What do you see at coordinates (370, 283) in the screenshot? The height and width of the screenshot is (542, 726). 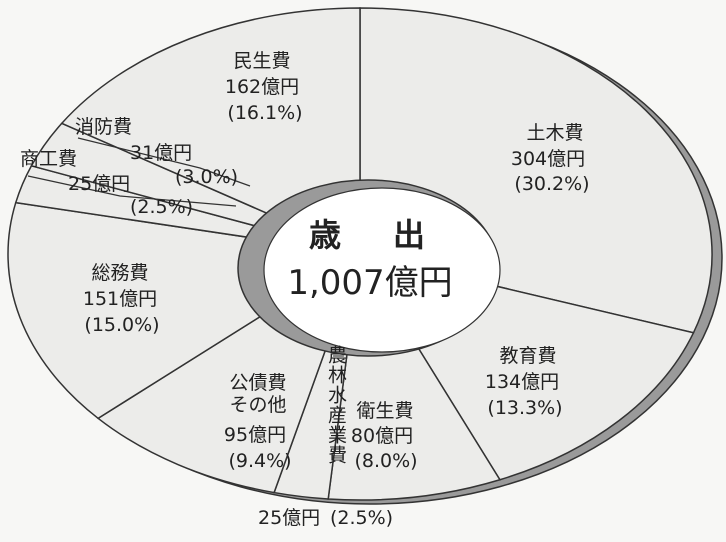 I see `center-total: 1,007億円` at bounding box center [370, 283].